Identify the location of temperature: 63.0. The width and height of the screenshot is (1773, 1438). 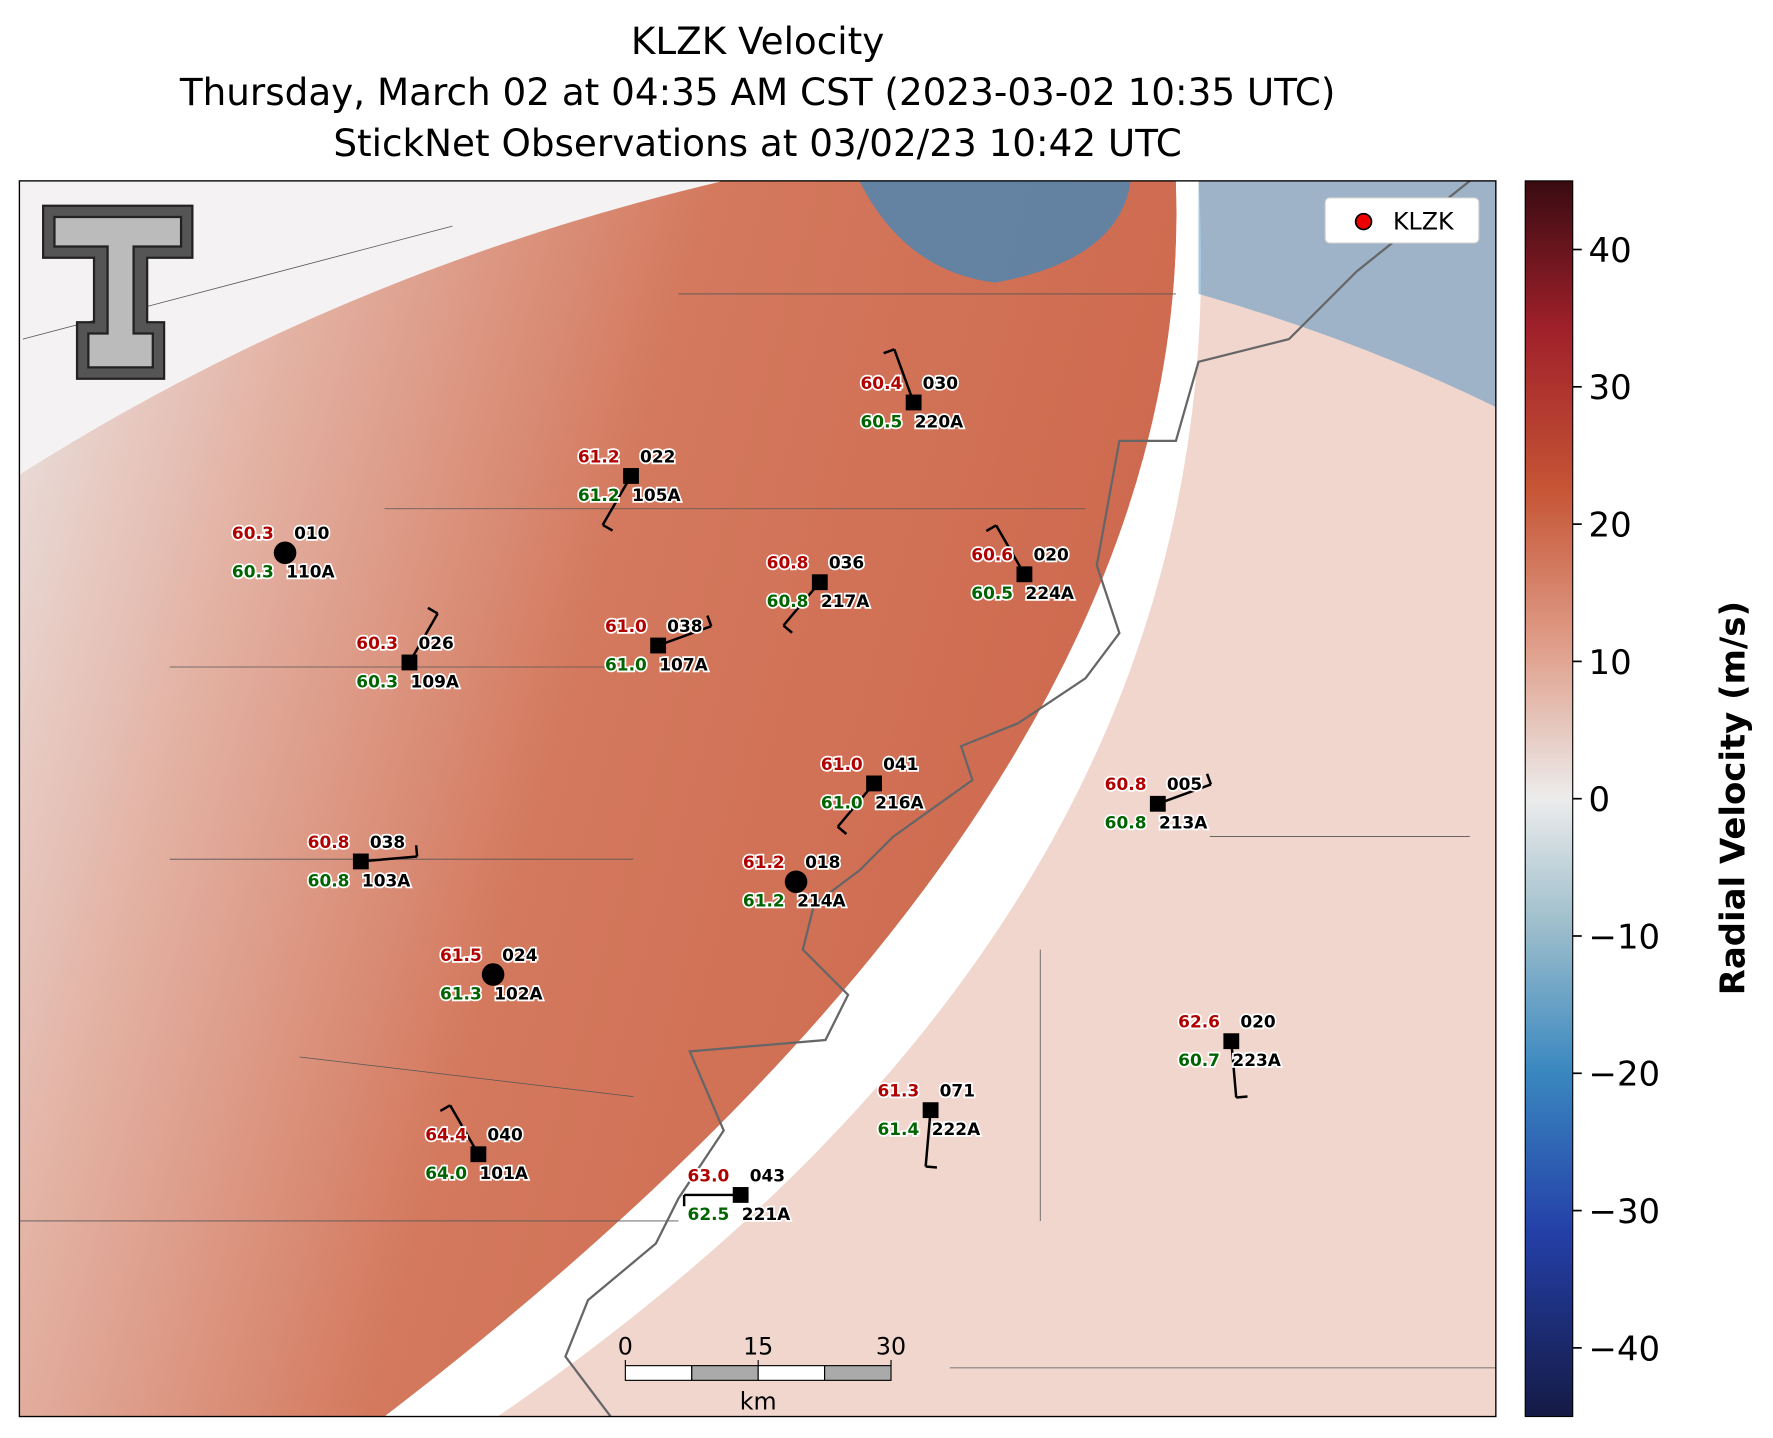
(709, 1175).